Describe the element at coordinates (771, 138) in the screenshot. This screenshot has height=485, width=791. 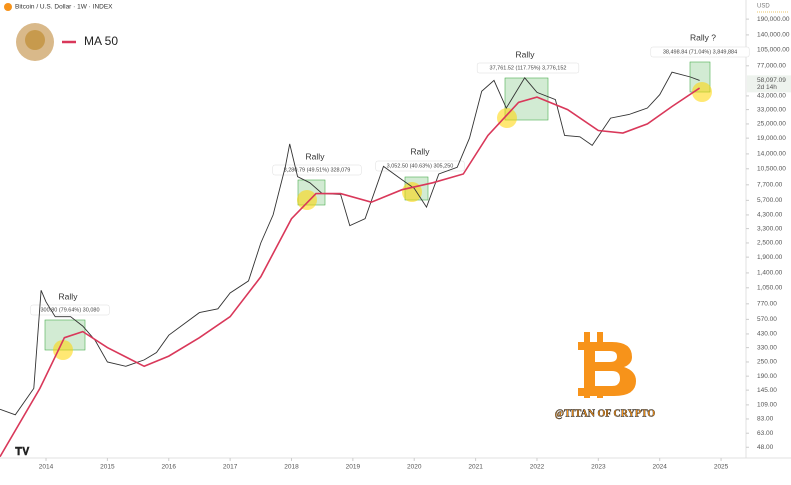
I see `y-tick-label: 19,000.00` at that location.